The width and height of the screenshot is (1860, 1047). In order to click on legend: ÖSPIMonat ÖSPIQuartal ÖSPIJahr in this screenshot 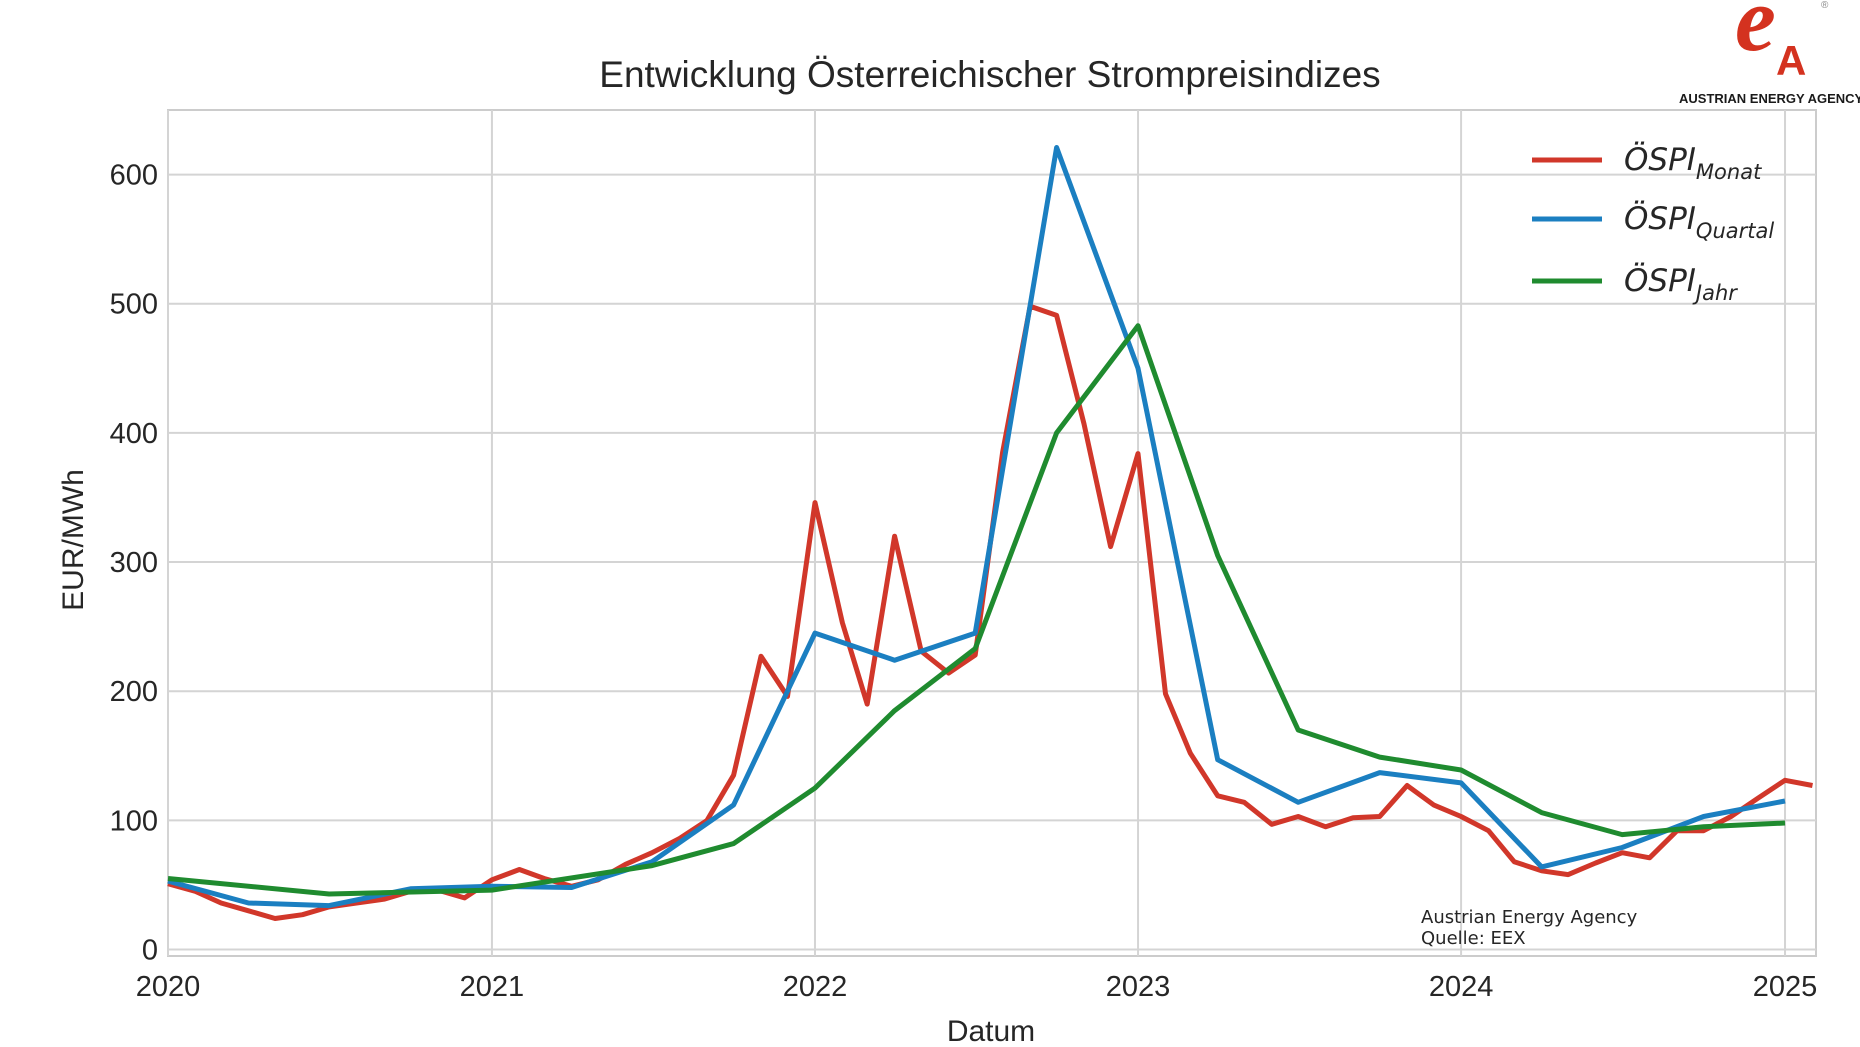, I will do `click(1653, 223)`.